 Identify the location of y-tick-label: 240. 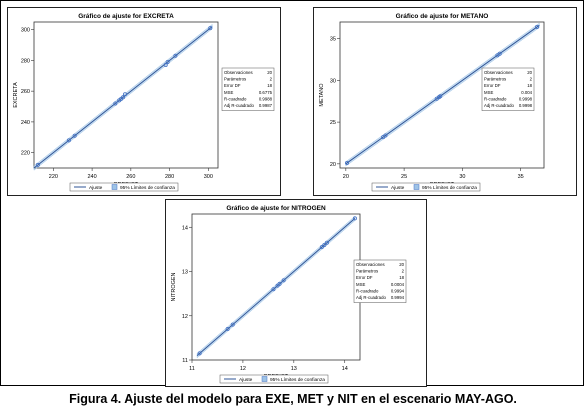
(25, 123).